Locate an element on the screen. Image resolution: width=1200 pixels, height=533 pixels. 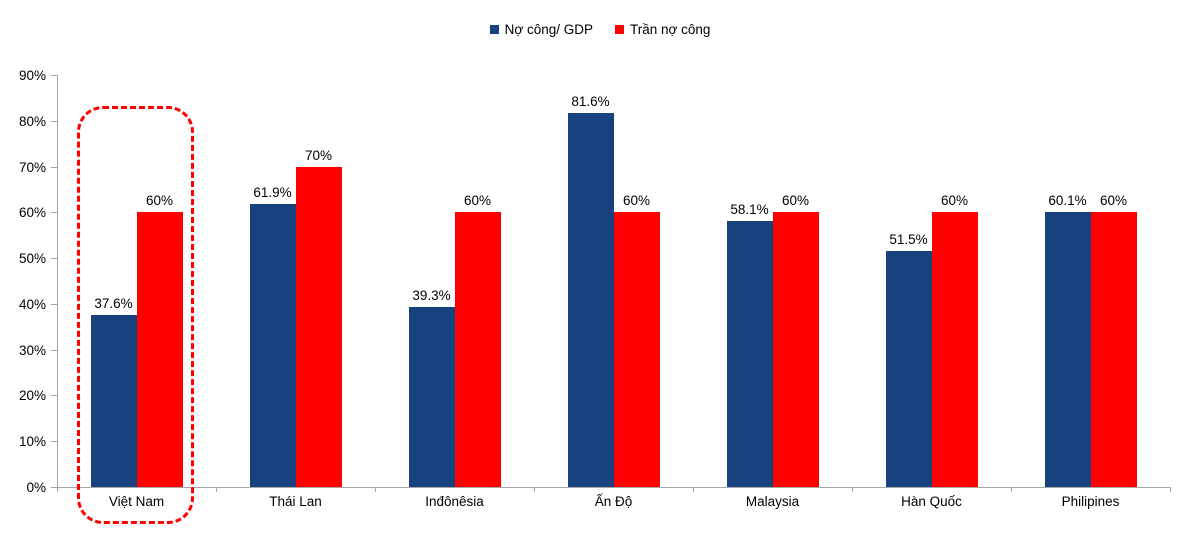
y-axis-label: 40% is located at coordinates (32, 304).